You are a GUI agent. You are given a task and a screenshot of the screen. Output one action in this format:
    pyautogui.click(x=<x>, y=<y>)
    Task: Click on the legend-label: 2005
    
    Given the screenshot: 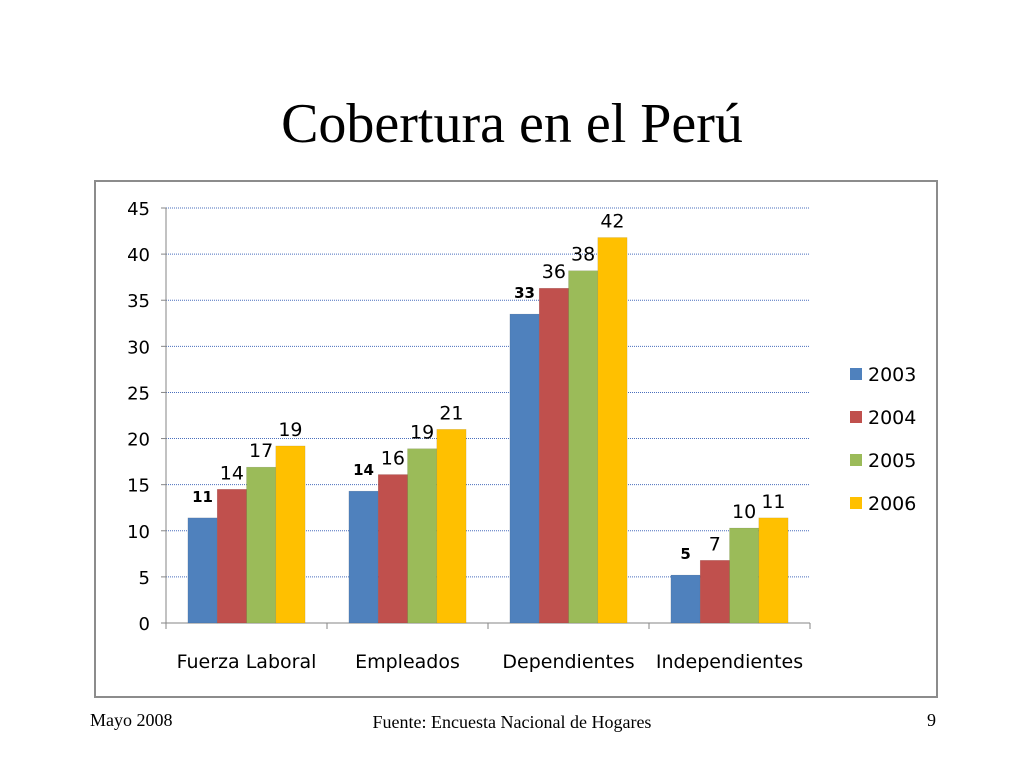 What is the action you would take?
    pyautogui.click(x=892, y=461)
    